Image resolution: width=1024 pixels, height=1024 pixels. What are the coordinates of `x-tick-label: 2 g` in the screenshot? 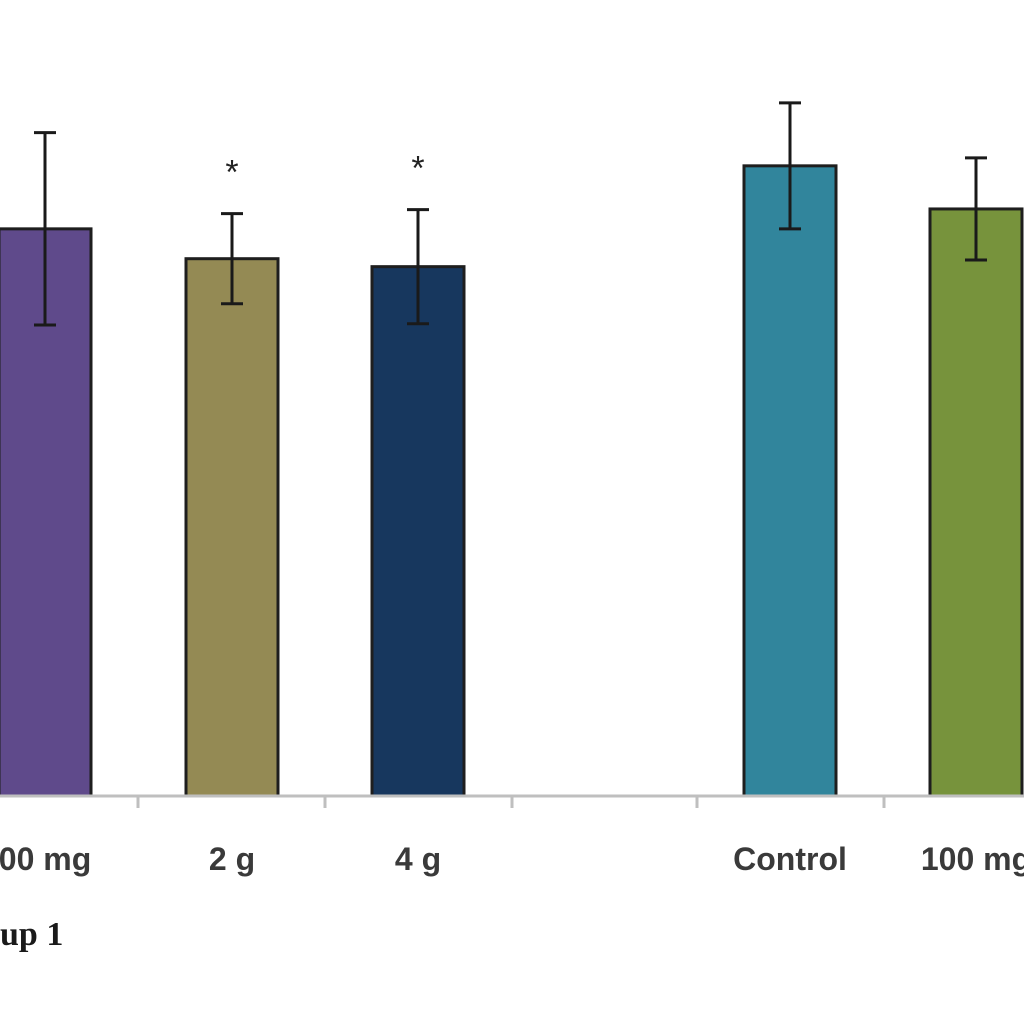 It's located at (232, 859).